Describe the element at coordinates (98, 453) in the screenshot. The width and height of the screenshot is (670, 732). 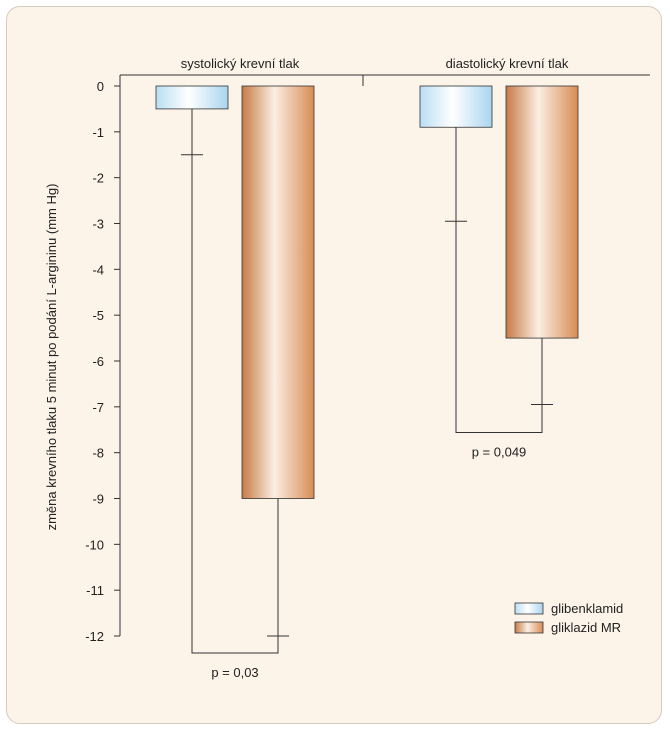
I see `y-tick-label-8: -8` at that location.